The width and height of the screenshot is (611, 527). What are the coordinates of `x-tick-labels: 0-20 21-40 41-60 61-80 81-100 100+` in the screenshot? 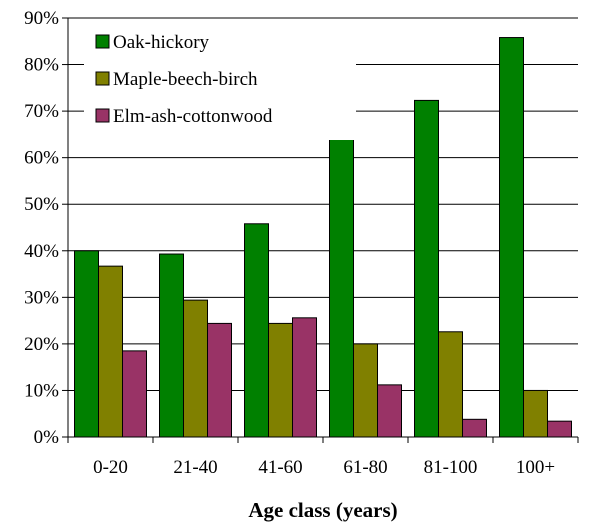 It's located at (324, 467).